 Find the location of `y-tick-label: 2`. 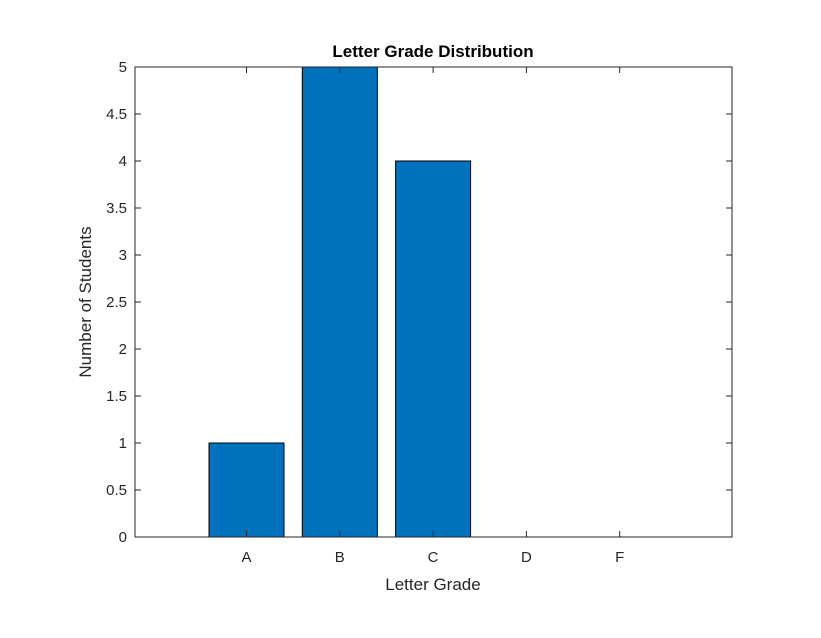

y-tick-label: 2 is located at coordinates (123, 349).